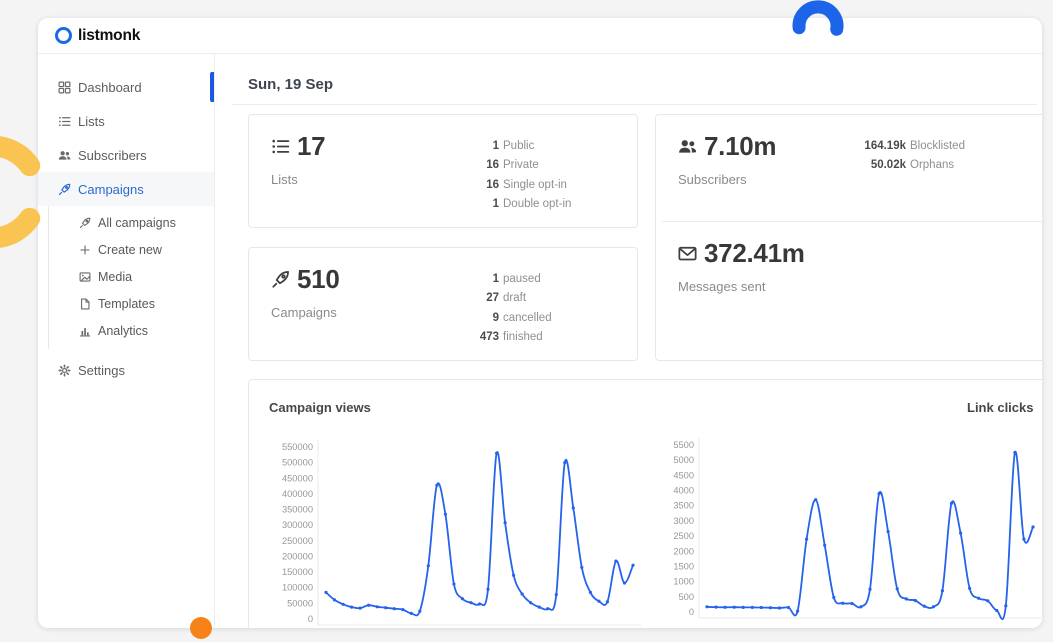 The height and width of the screenshot is (642, 1053). What do you see at coordinates (126, 303) in the screenshot?
I see `sidebar-subitem-label: Templates` at bounding box center [126, 303].